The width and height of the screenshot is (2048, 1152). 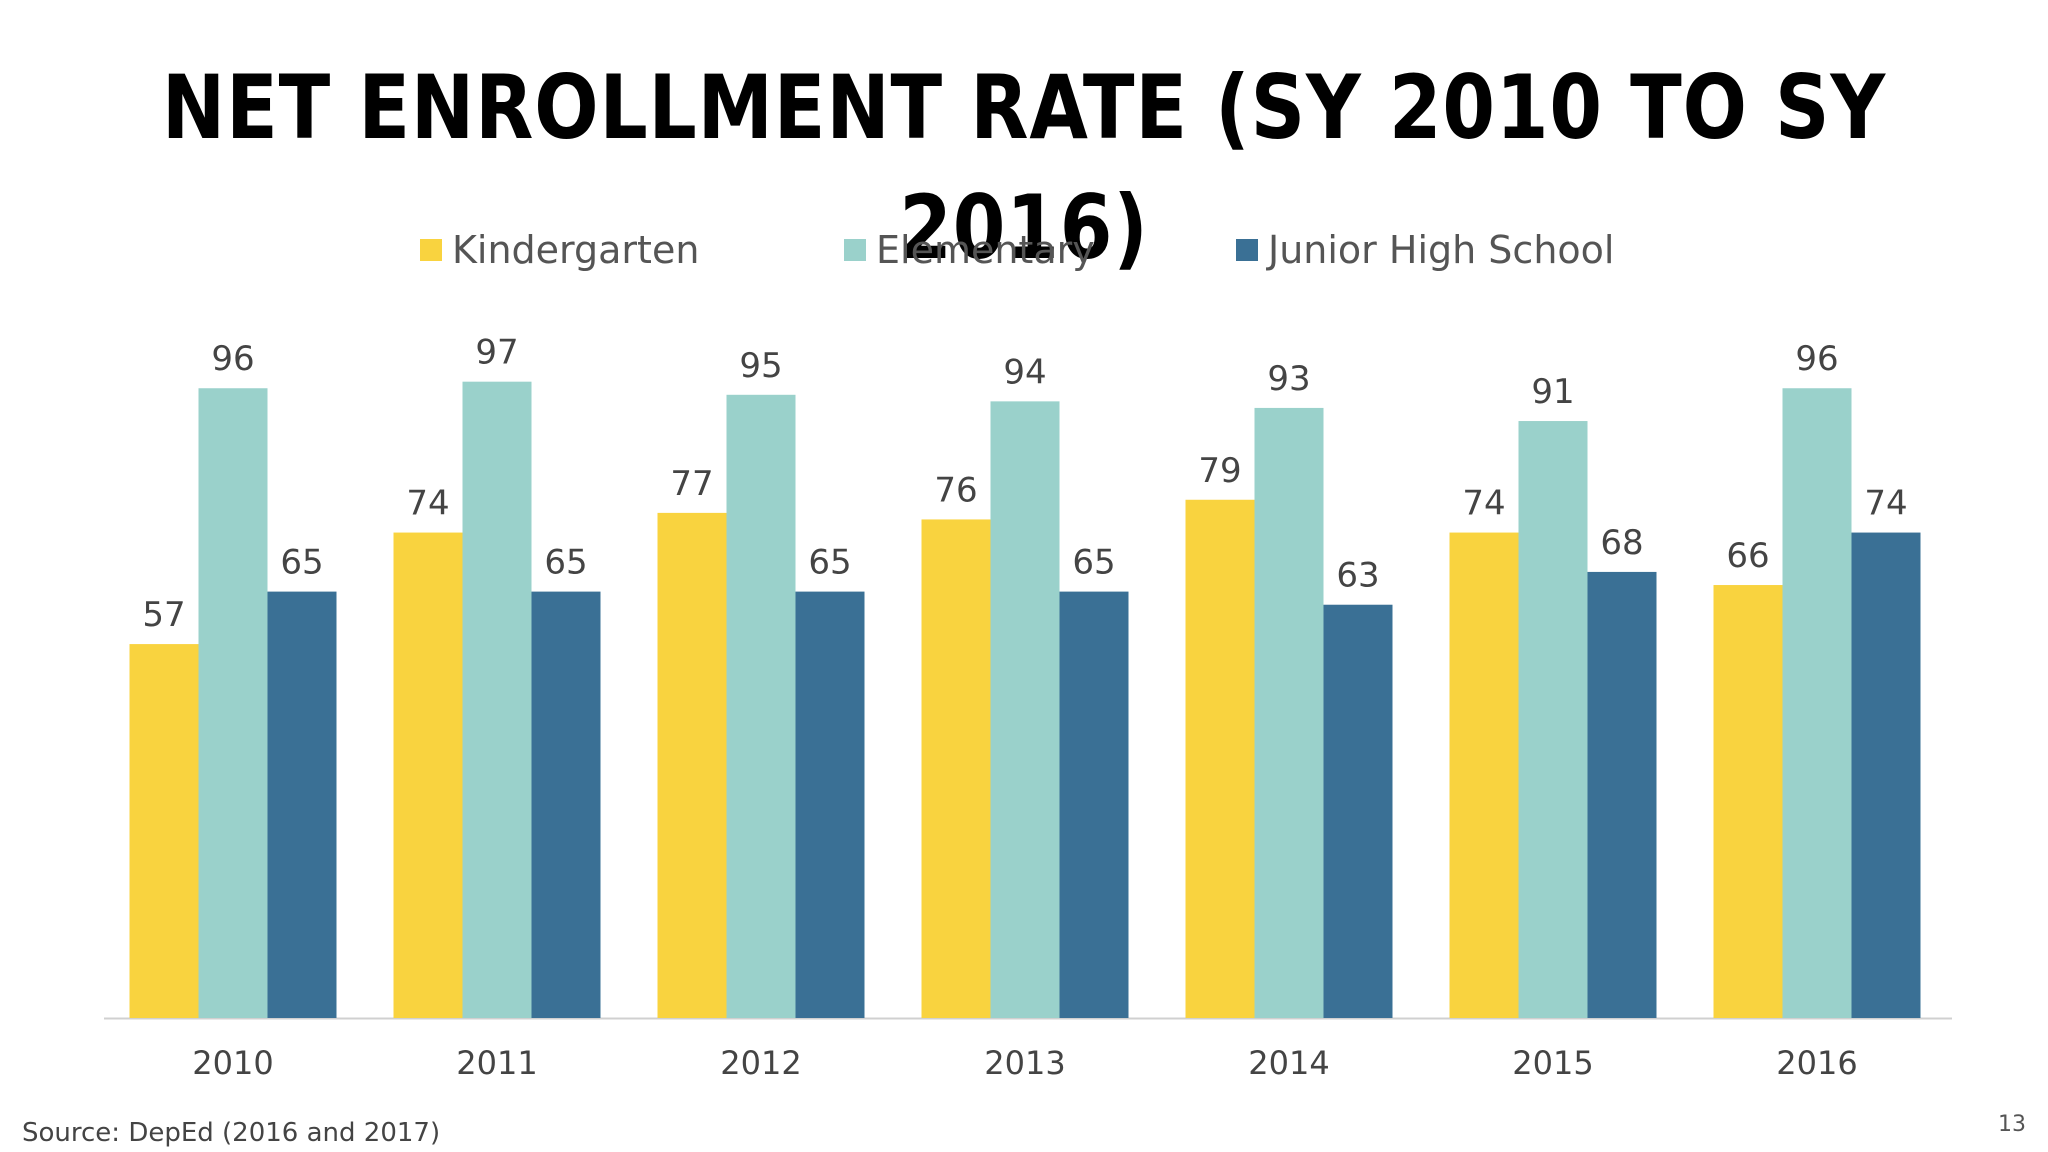 I want to click on data-label-elementary-2012: 95, so click(x=760, y=366).